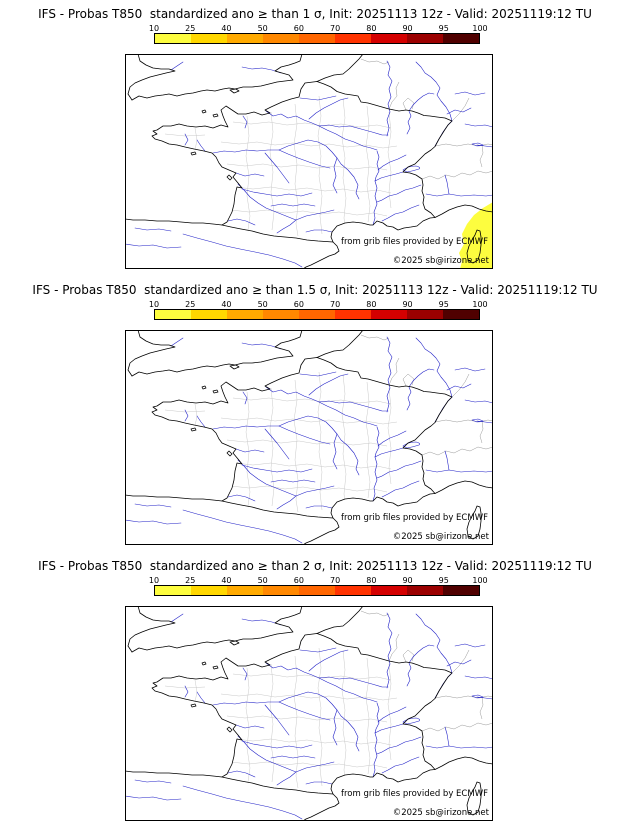 Image resolution: width=630 pixels, height=828 pixels. Describe the element at coordinates (371, 28) in the screenshot. I see `colorbar-tick-label: 80` at that location.